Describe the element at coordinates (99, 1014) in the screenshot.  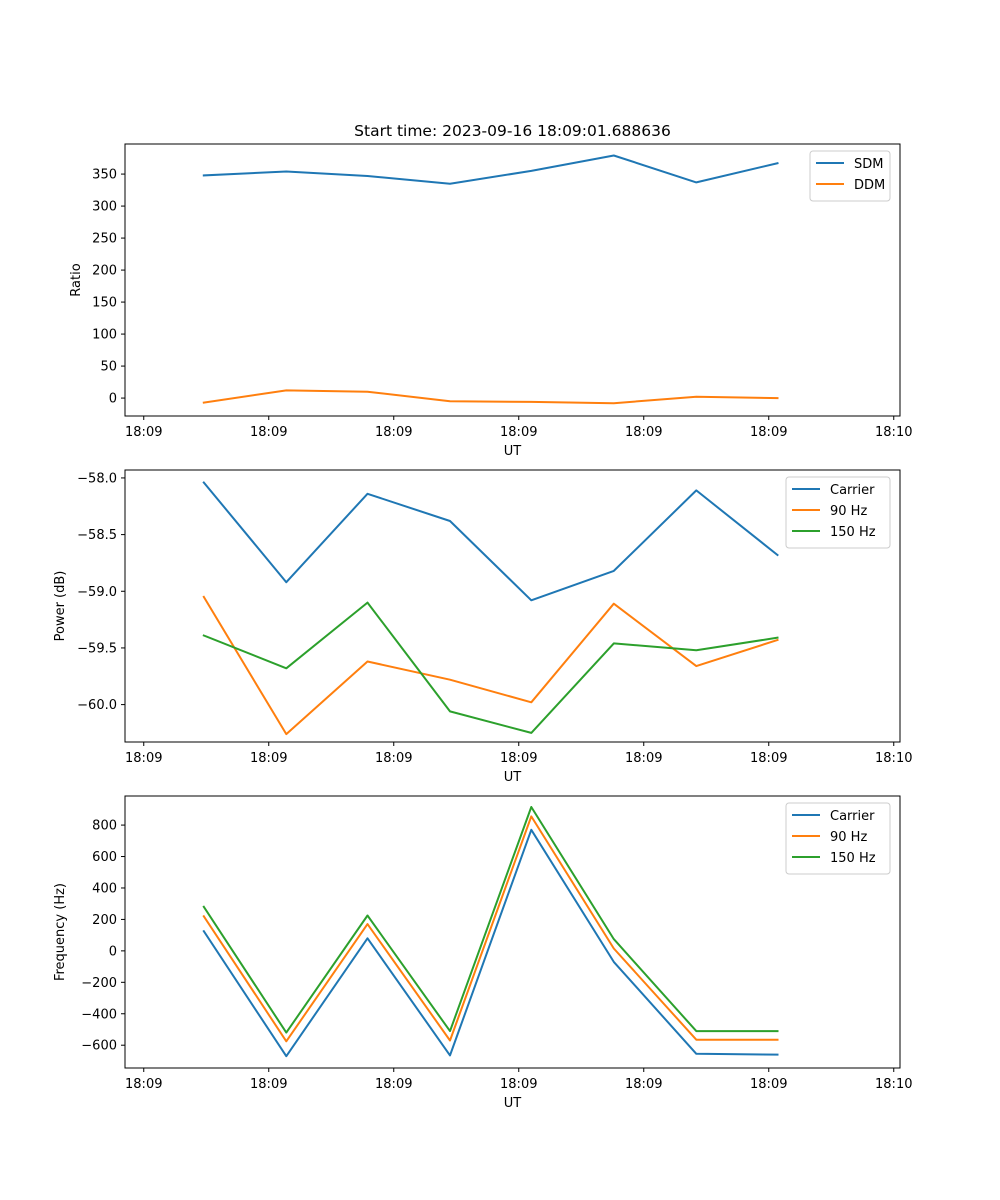
I see `y-tick-label: −400` at that location.